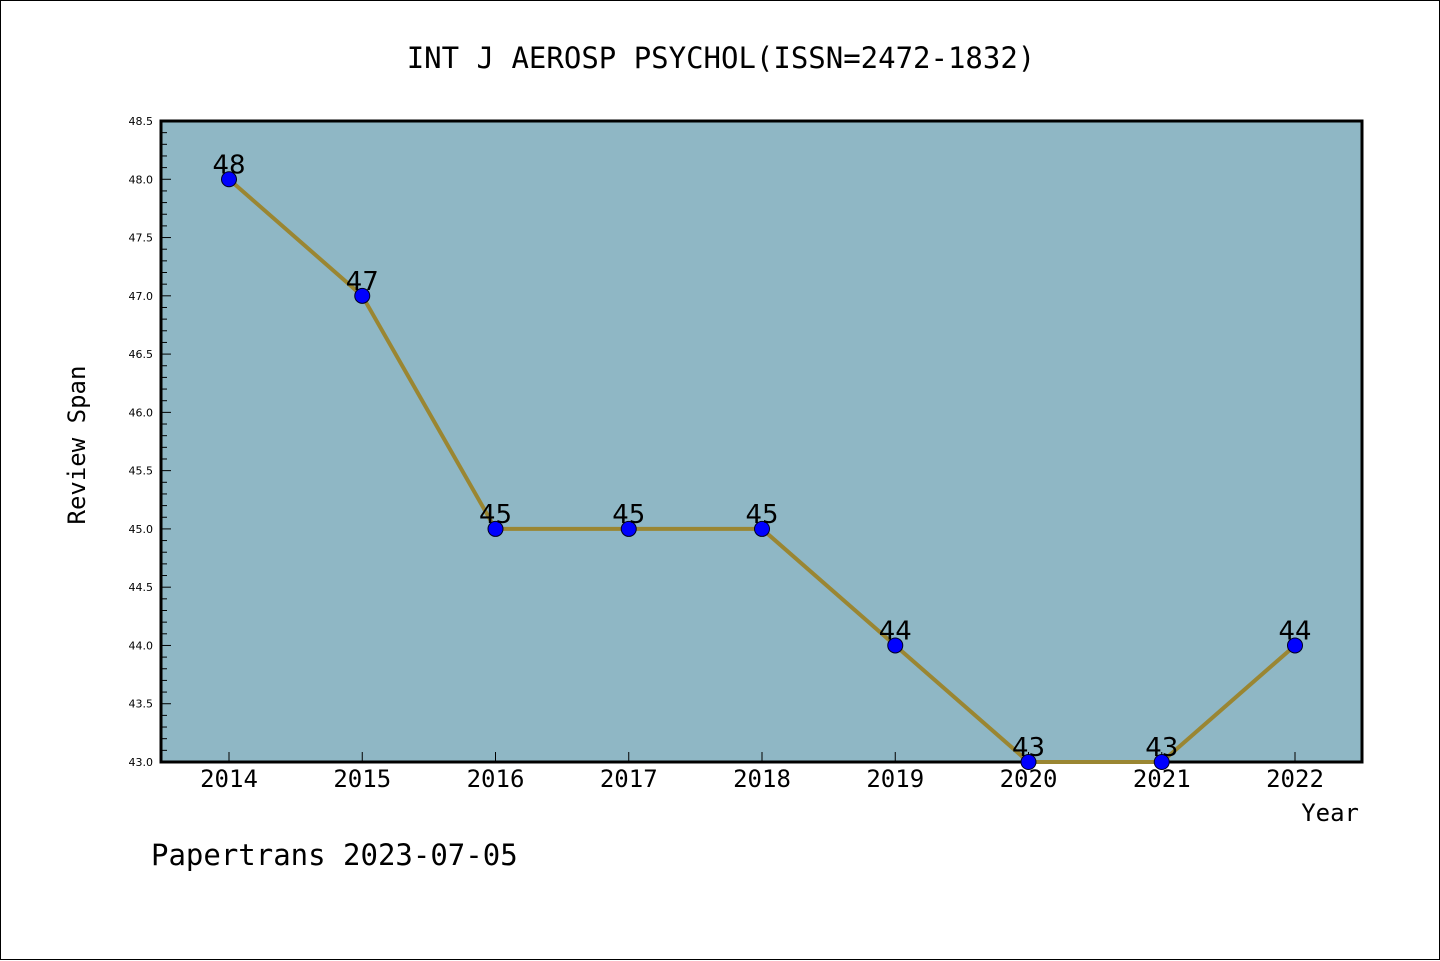 Image resolution: width=1440 pixels, height=961 pixels. I want to click on x-axis-label: Year, so click(1330, 813).